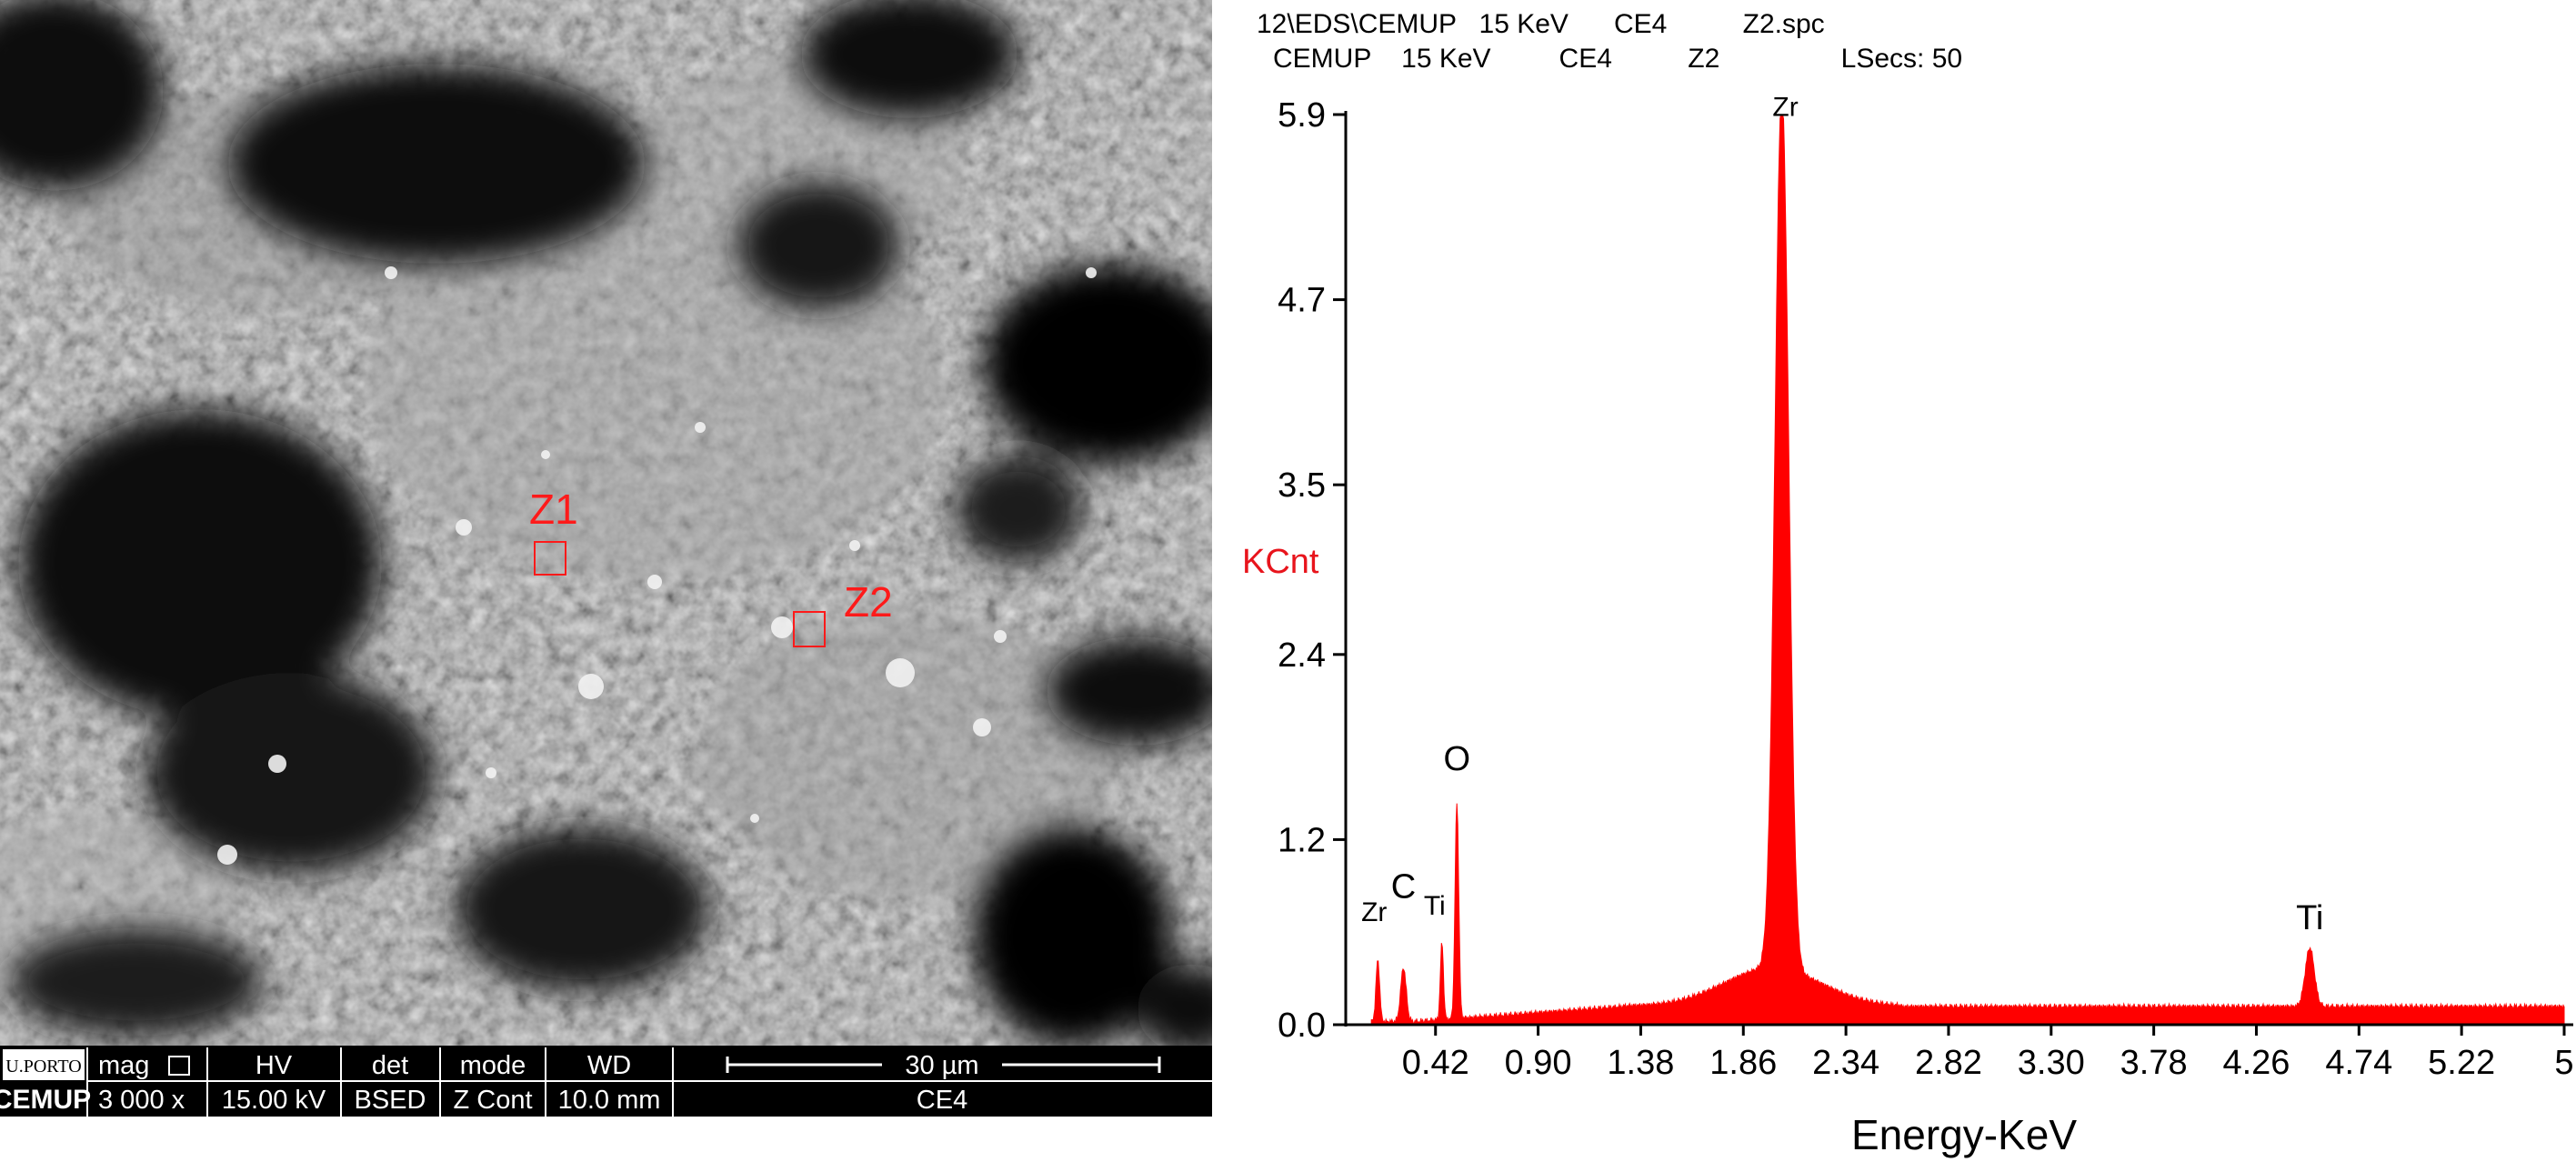  What do you see at coordinates (553, 509) in the screenshot?
I see `marker-label-z1: Z1` at bounding box center [553, 509].